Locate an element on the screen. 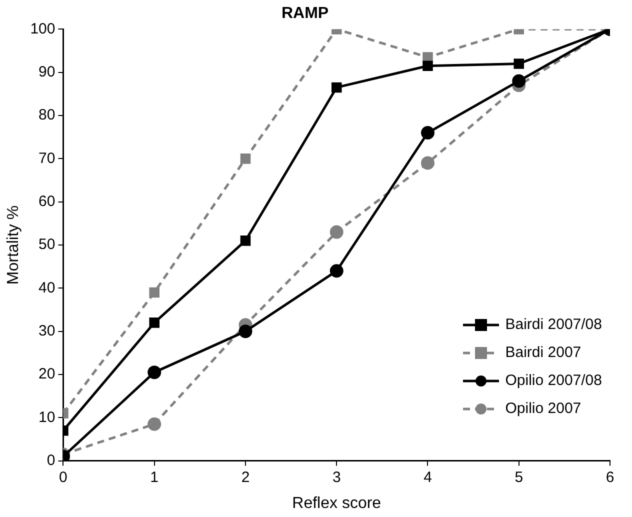 The height and width of the screenshot is (517, 632). y-tick-label: 90 is located at coordinates (47, 72).